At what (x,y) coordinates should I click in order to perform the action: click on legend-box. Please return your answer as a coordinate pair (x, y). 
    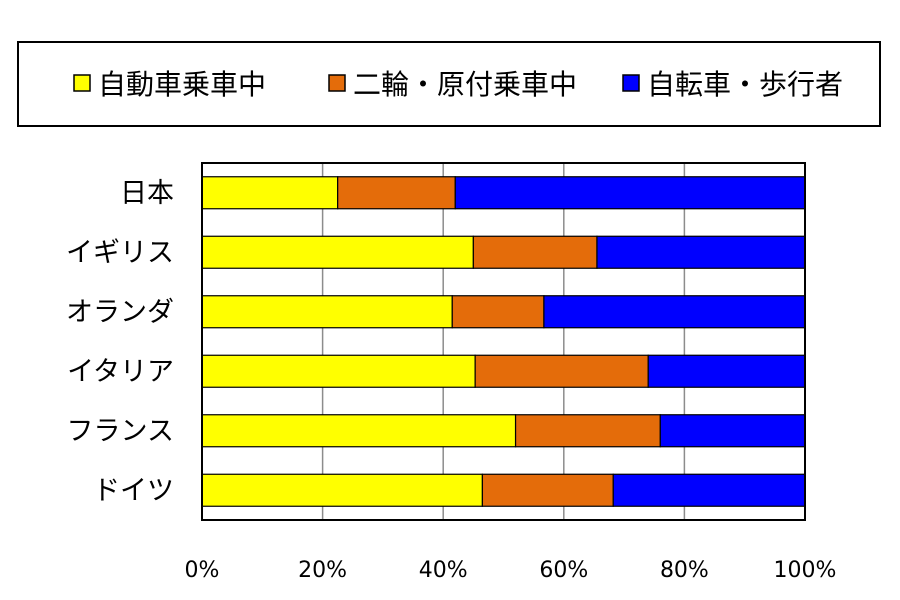
    Looking at the image, I should click on (449, 84).